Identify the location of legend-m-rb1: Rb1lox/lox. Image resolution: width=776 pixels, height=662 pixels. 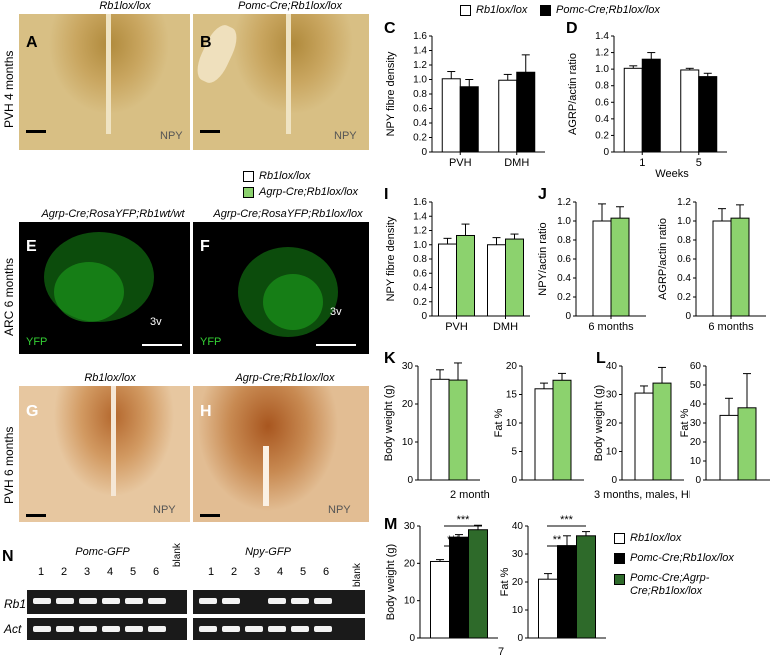
(647, 538).